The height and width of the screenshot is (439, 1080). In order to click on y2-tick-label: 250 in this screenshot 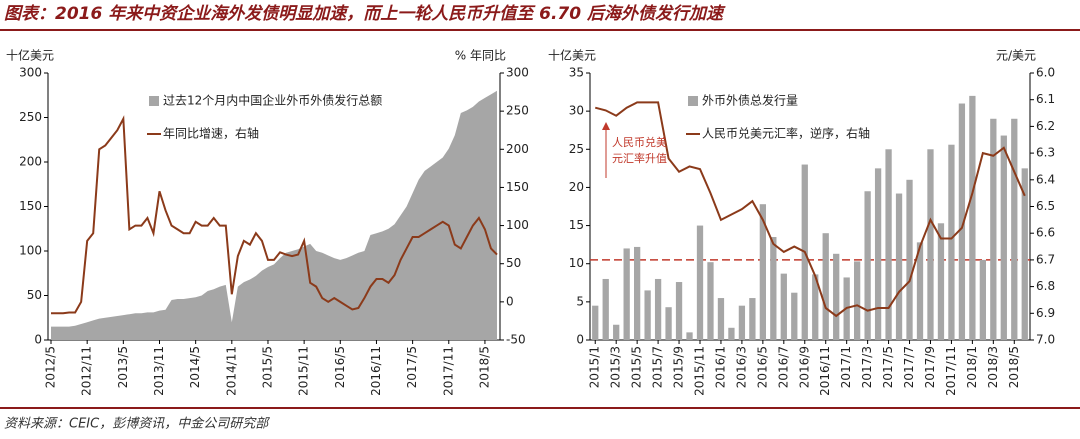, I will do `click(517, 111)`.